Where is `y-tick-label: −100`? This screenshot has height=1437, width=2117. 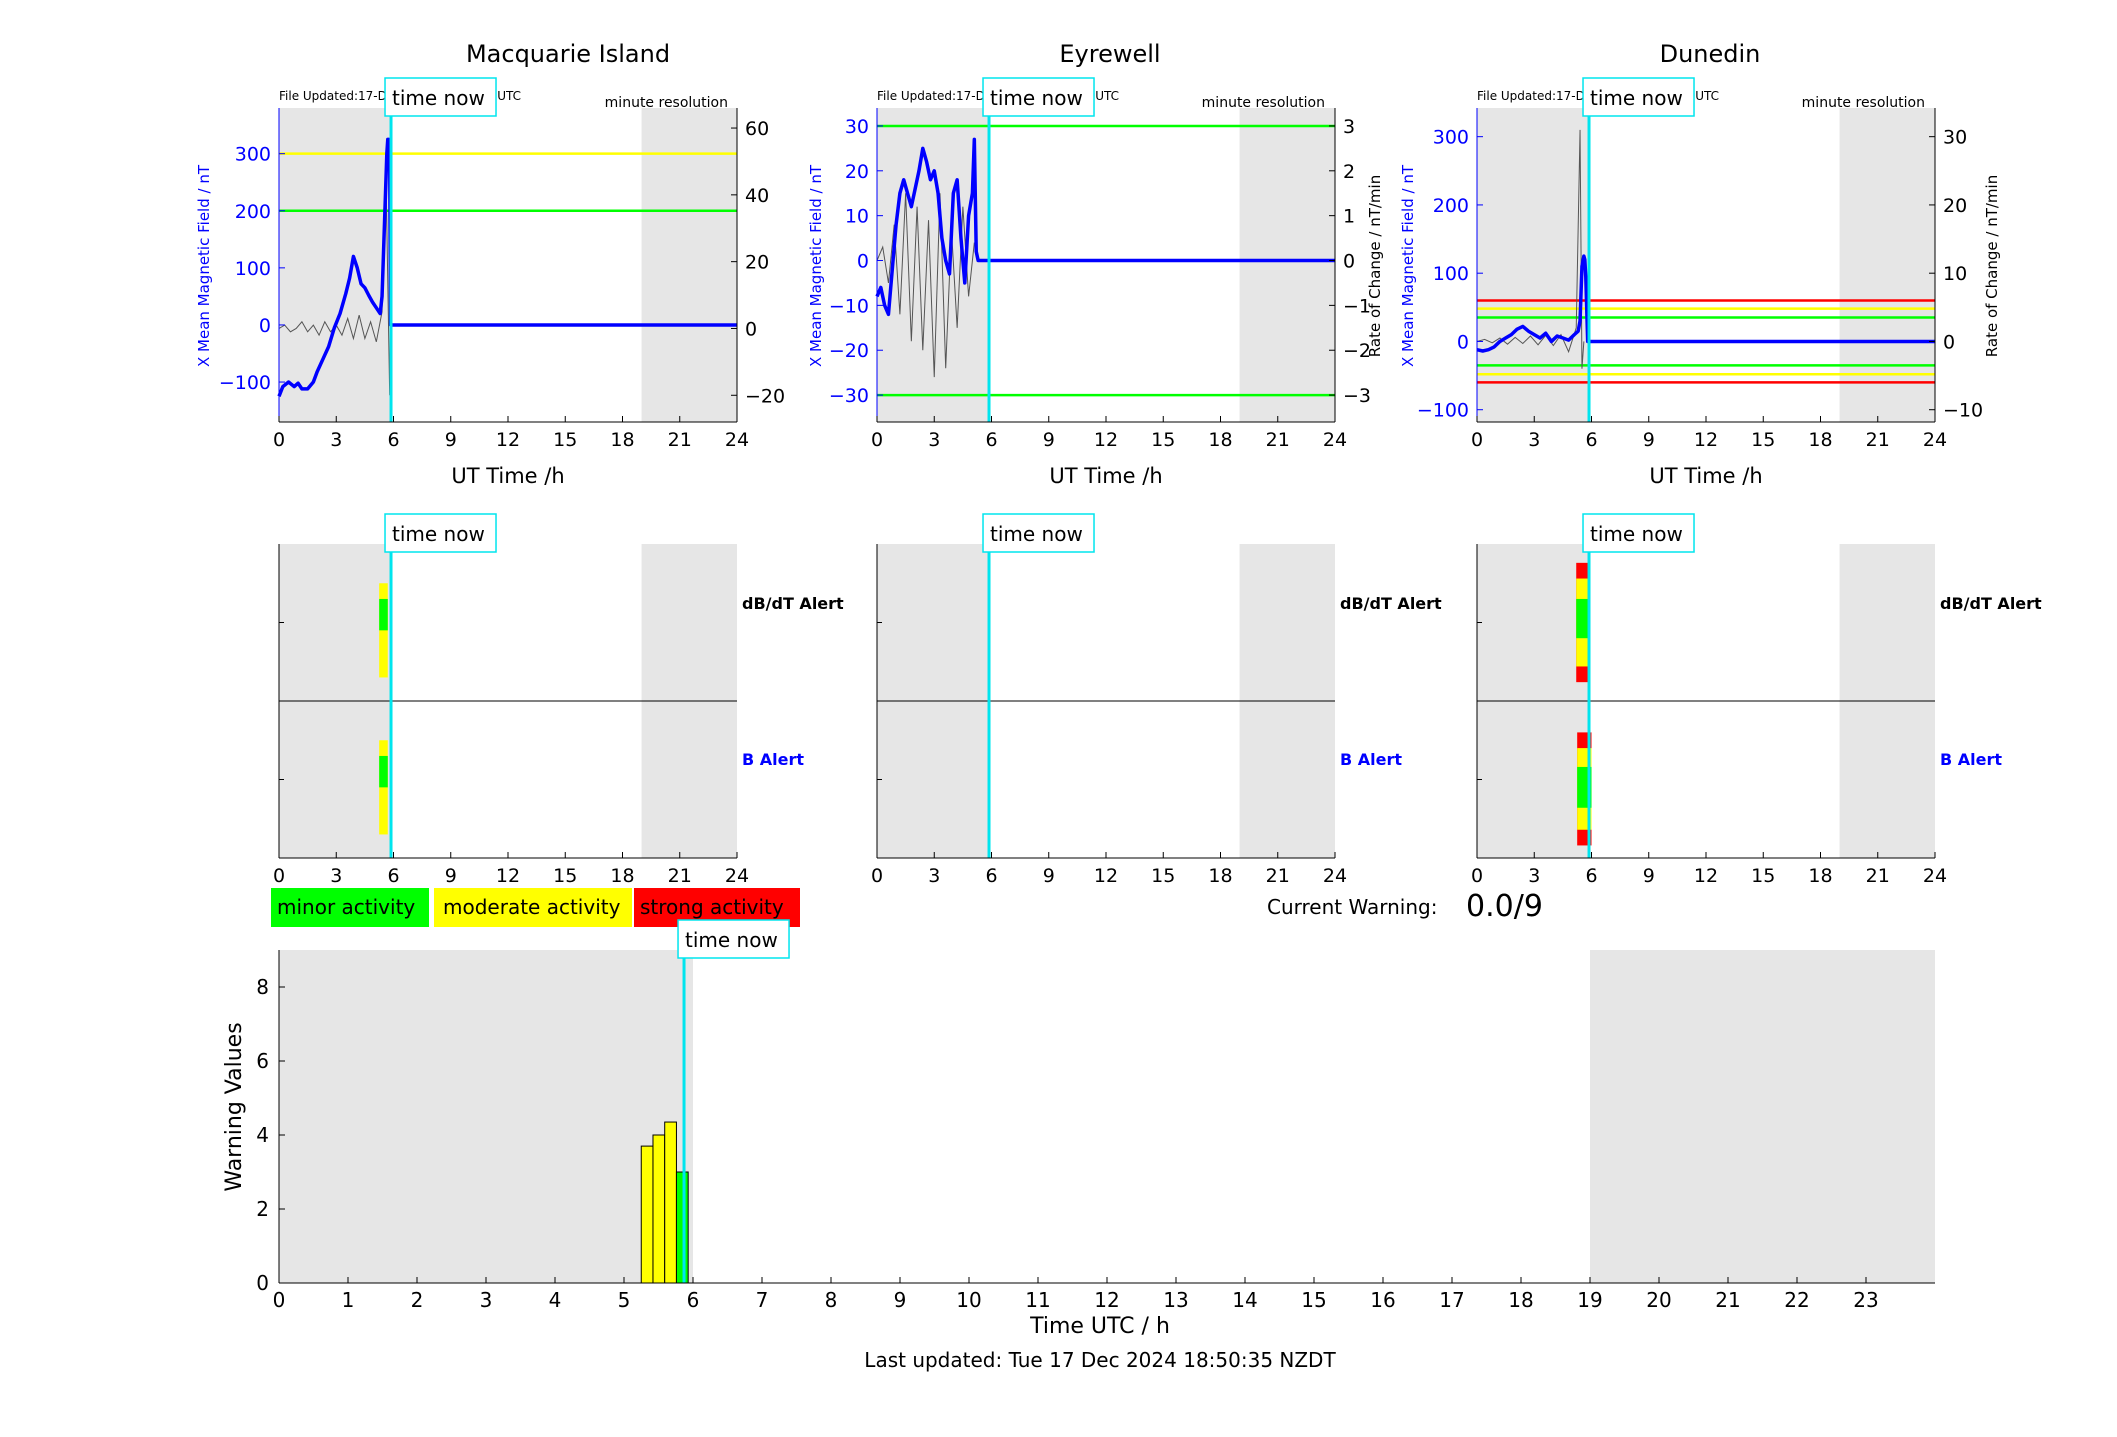
y-tick-label: −100 is located at coordinates (1443, 411).